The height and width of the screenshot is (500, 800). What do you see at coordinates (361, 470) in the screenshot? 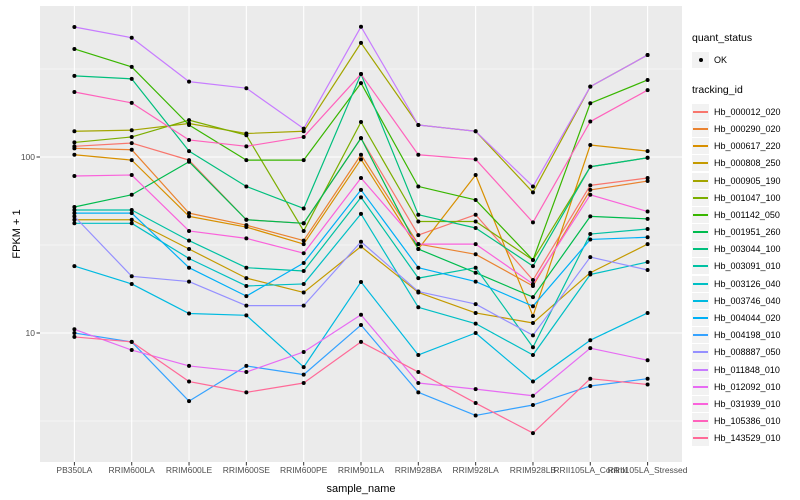
I see `x-tick-label: RRIM901LA` at bounding box center [361, 470].